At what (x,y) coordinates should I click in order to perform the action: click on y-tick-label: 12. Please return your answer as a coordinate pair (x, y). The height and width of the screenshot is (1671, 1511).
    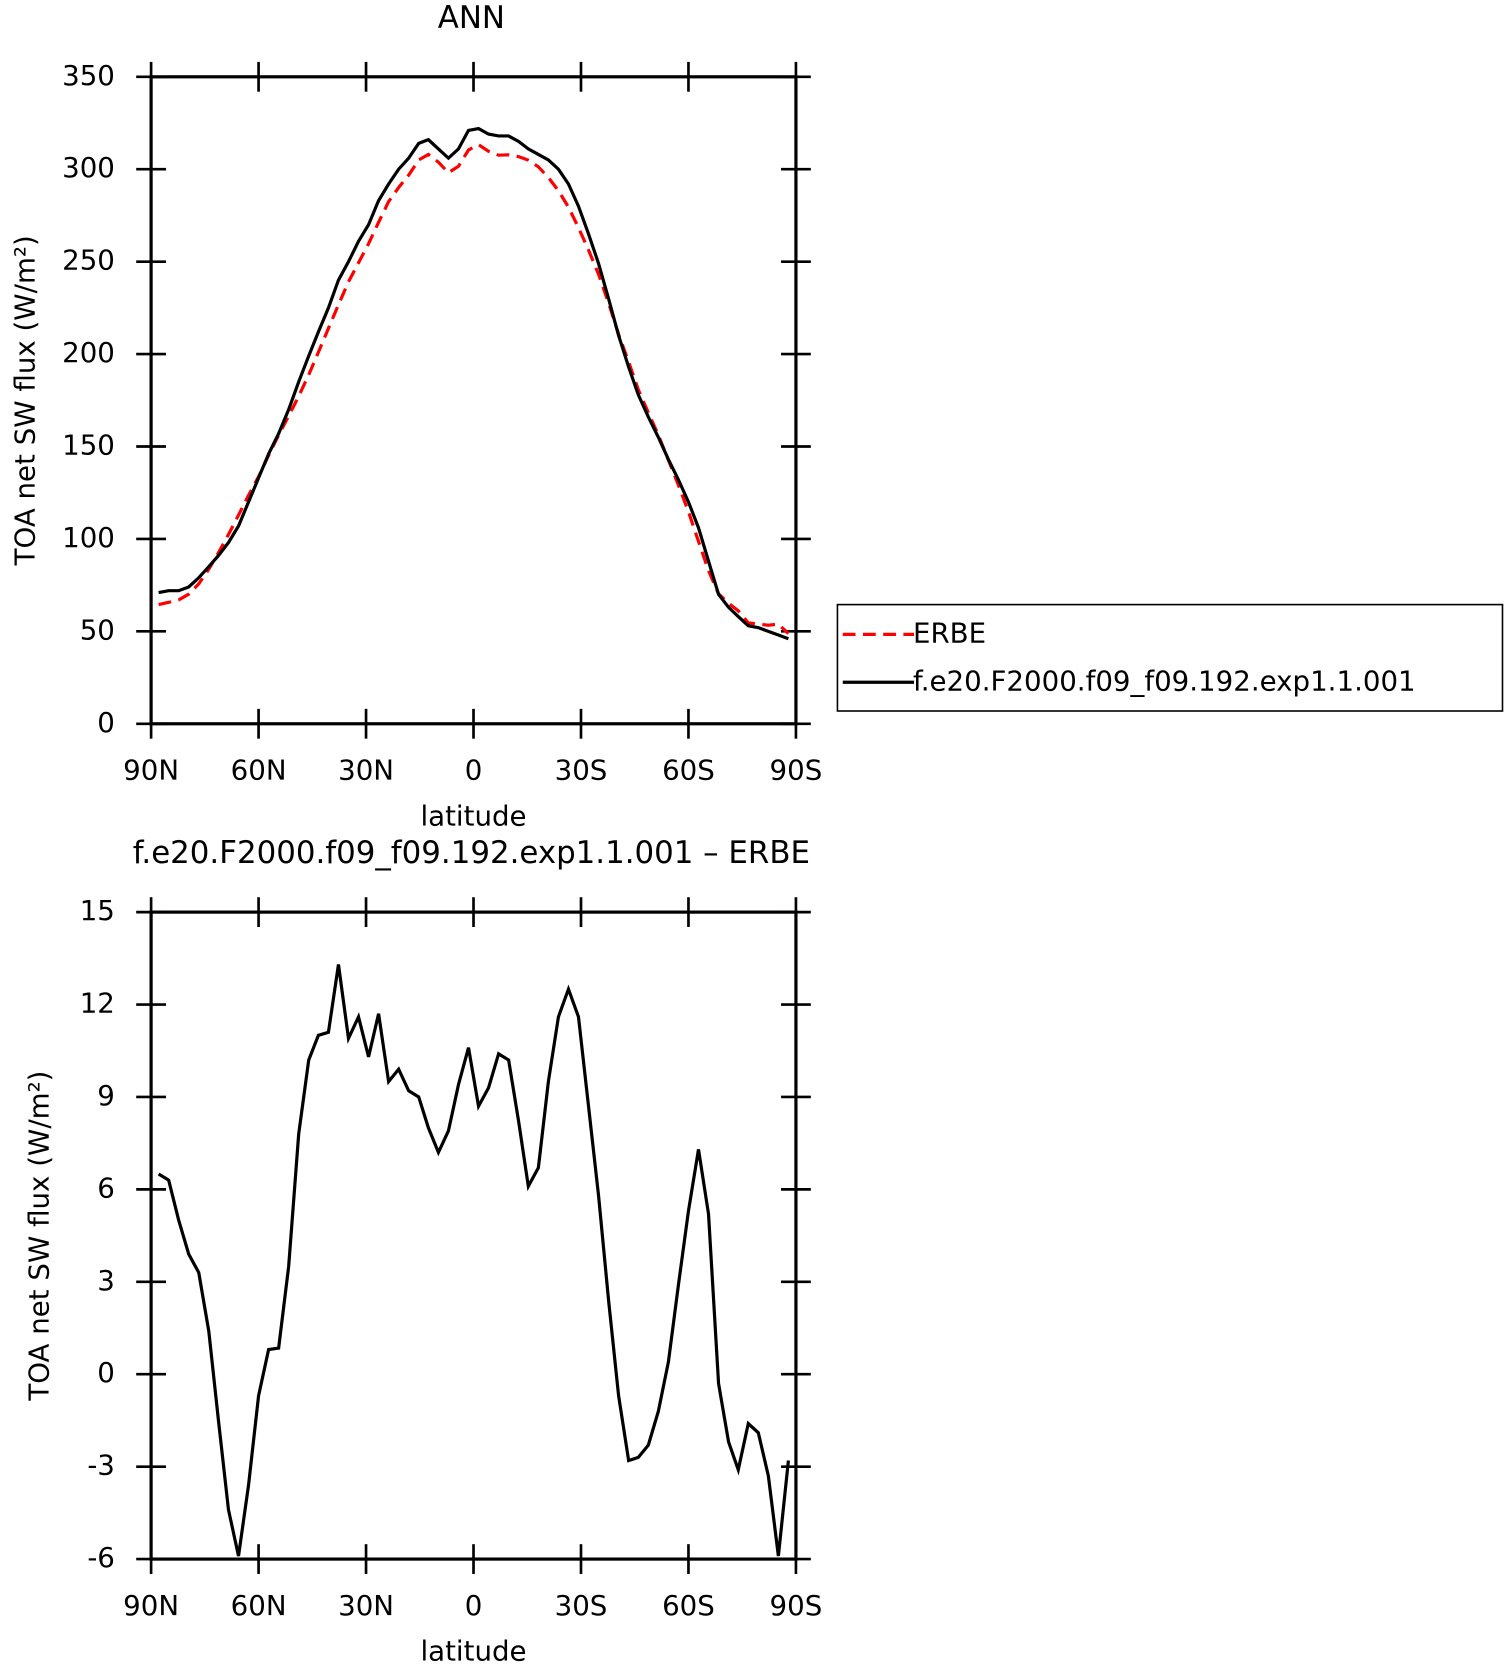
    Looking at the image, I should click on (97, 1003).